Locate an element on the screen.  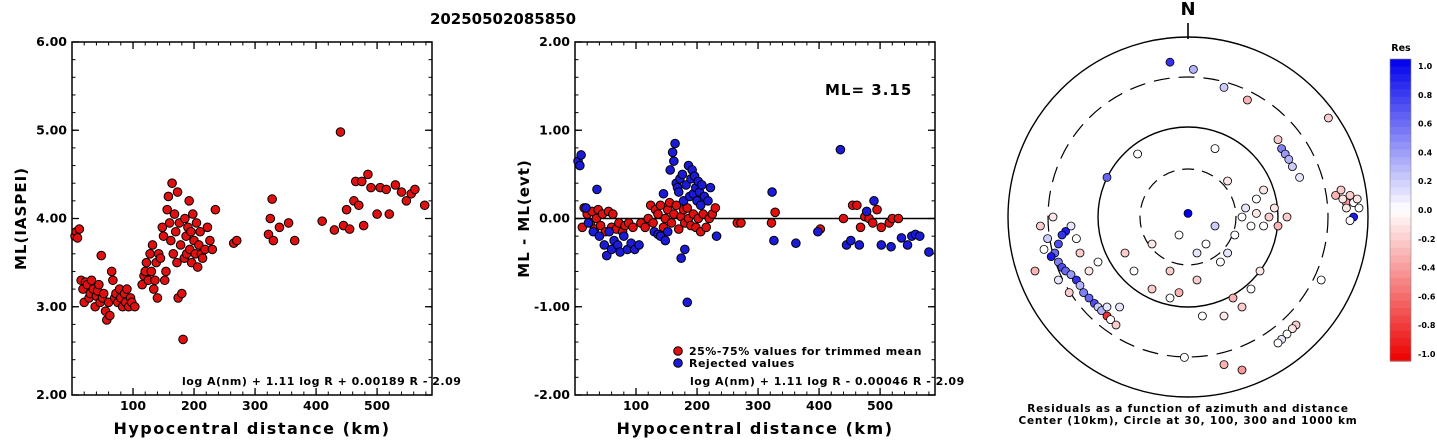
colorbar-tick-label: 0.2 is located at coordinates (1425, 181).